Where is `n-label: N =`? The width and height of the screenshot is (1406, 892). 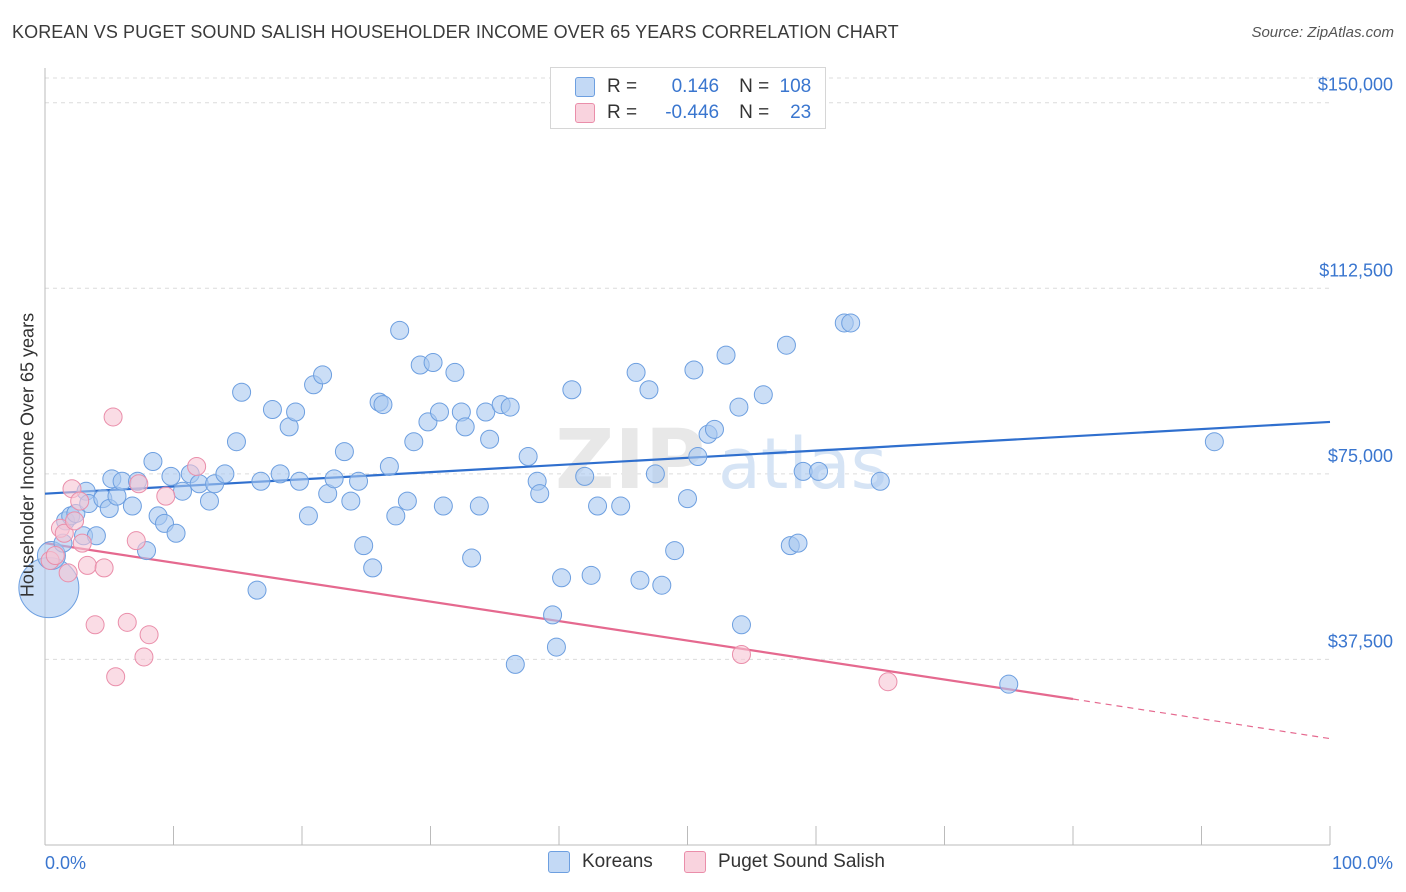 n-label: N = is located at coordinates (754, 86).